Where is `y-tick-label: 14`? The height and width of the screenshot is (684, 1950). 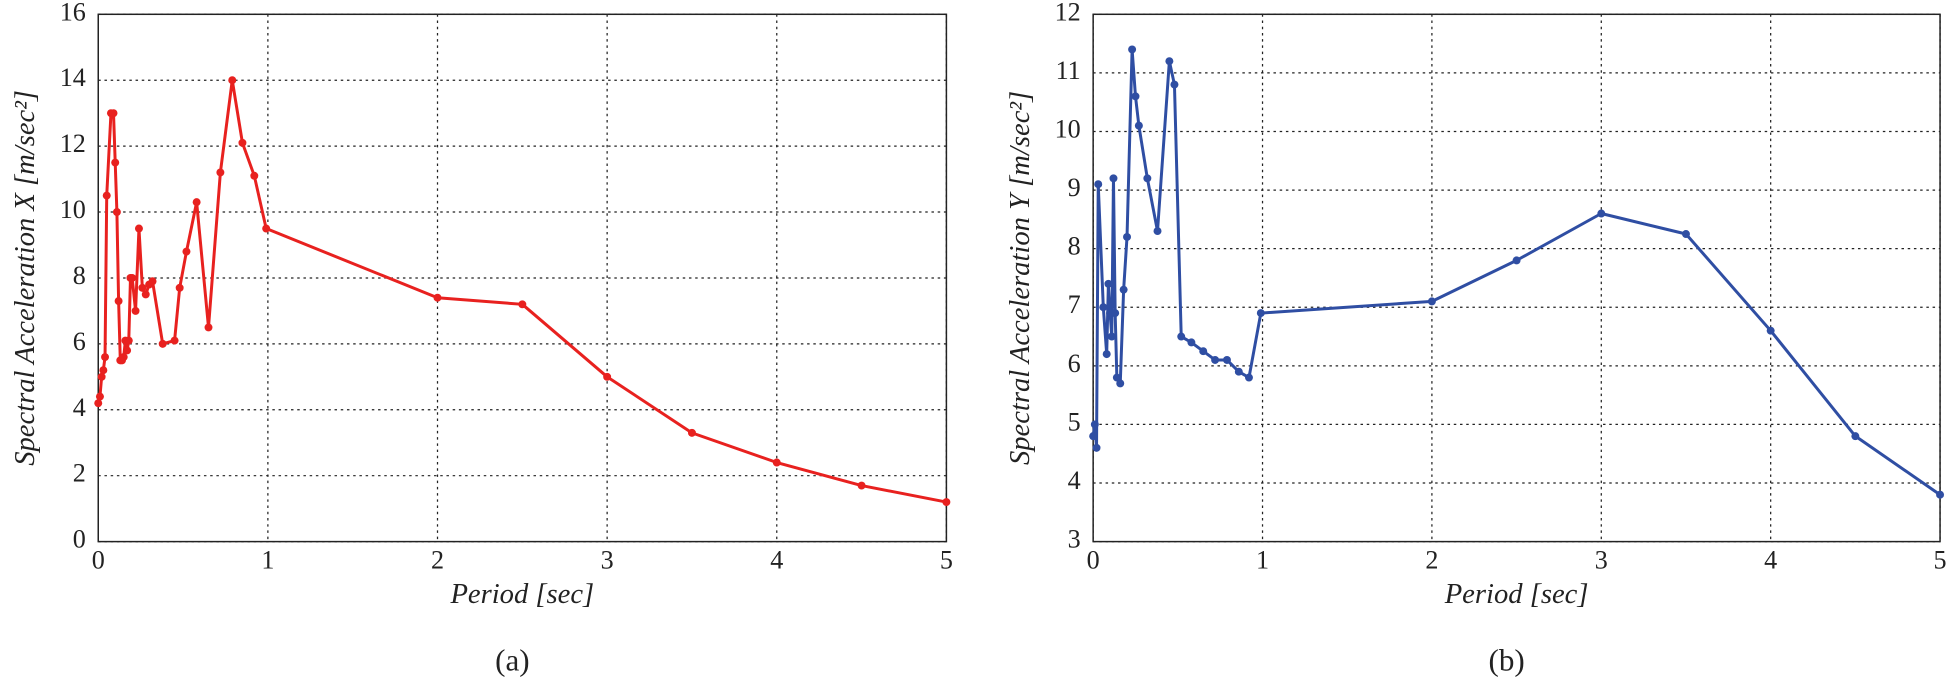 y-tick-label: 14 is located at coordinates (73, 77).